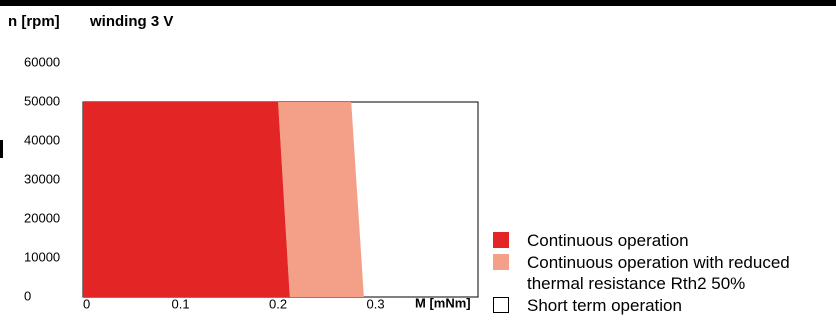 The width and height of the screenshot is (836, 320). What do you see at coordinates (42, 256) in the screenshot?
I see `y-tick-label: 10000` at bounding box center [42, 256].